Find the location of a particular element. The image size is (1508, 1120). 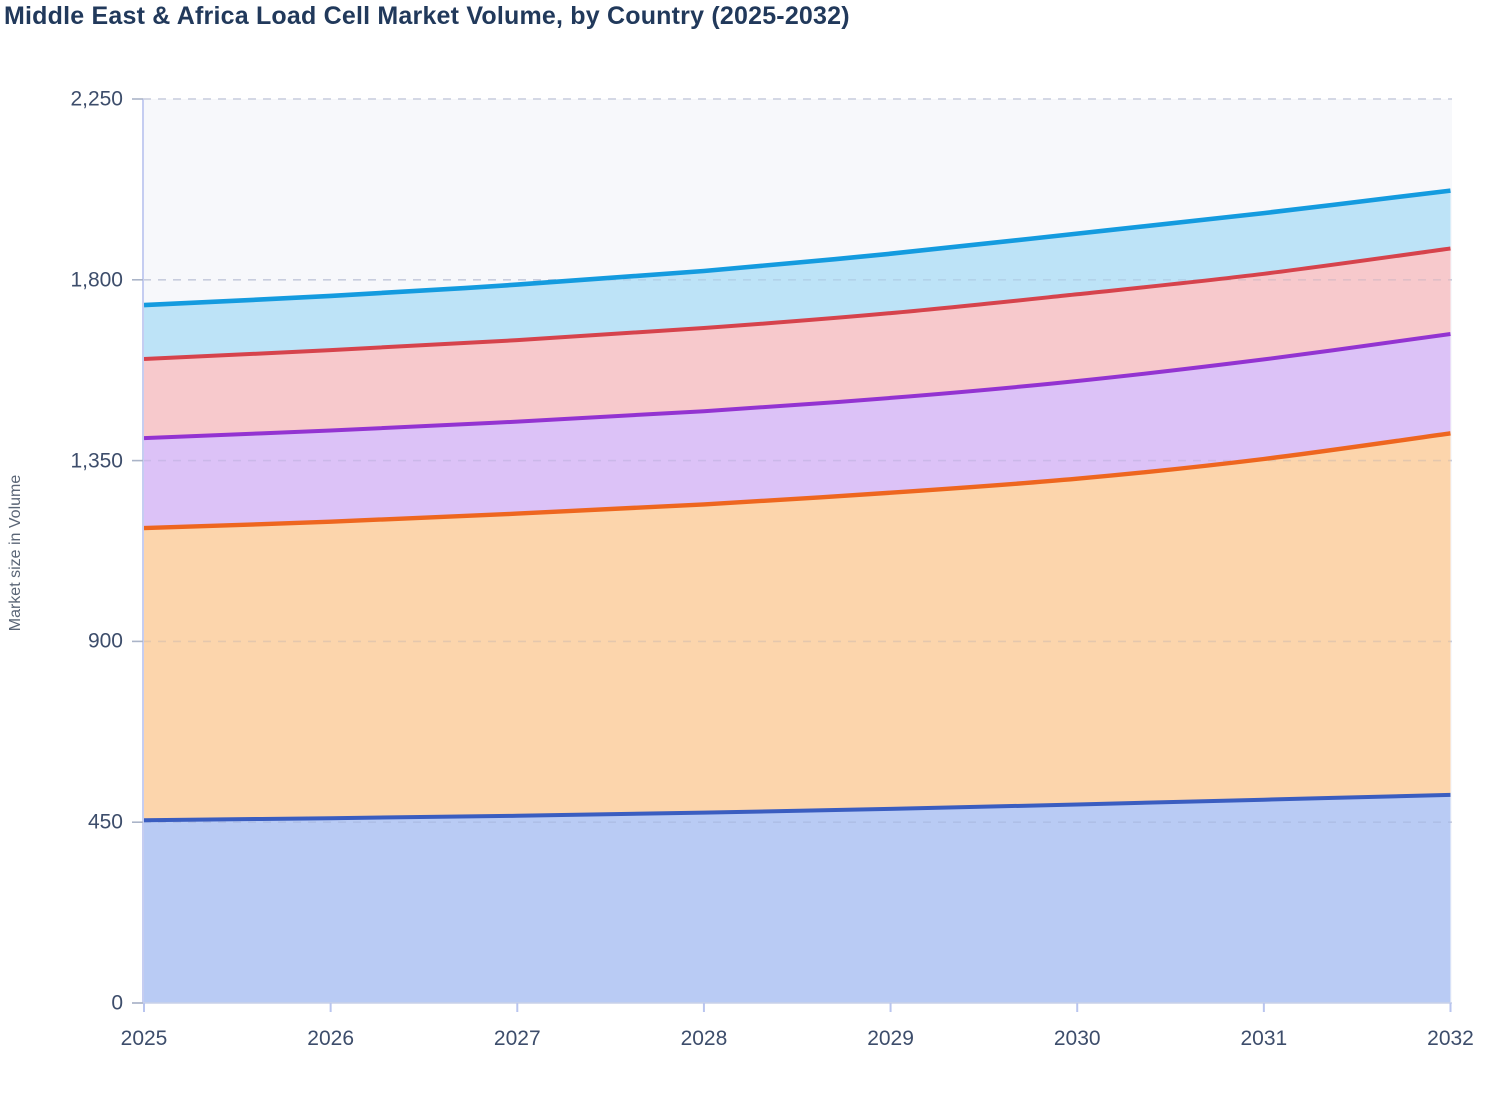

line-series-4-red is located at coordinates (797, 303).